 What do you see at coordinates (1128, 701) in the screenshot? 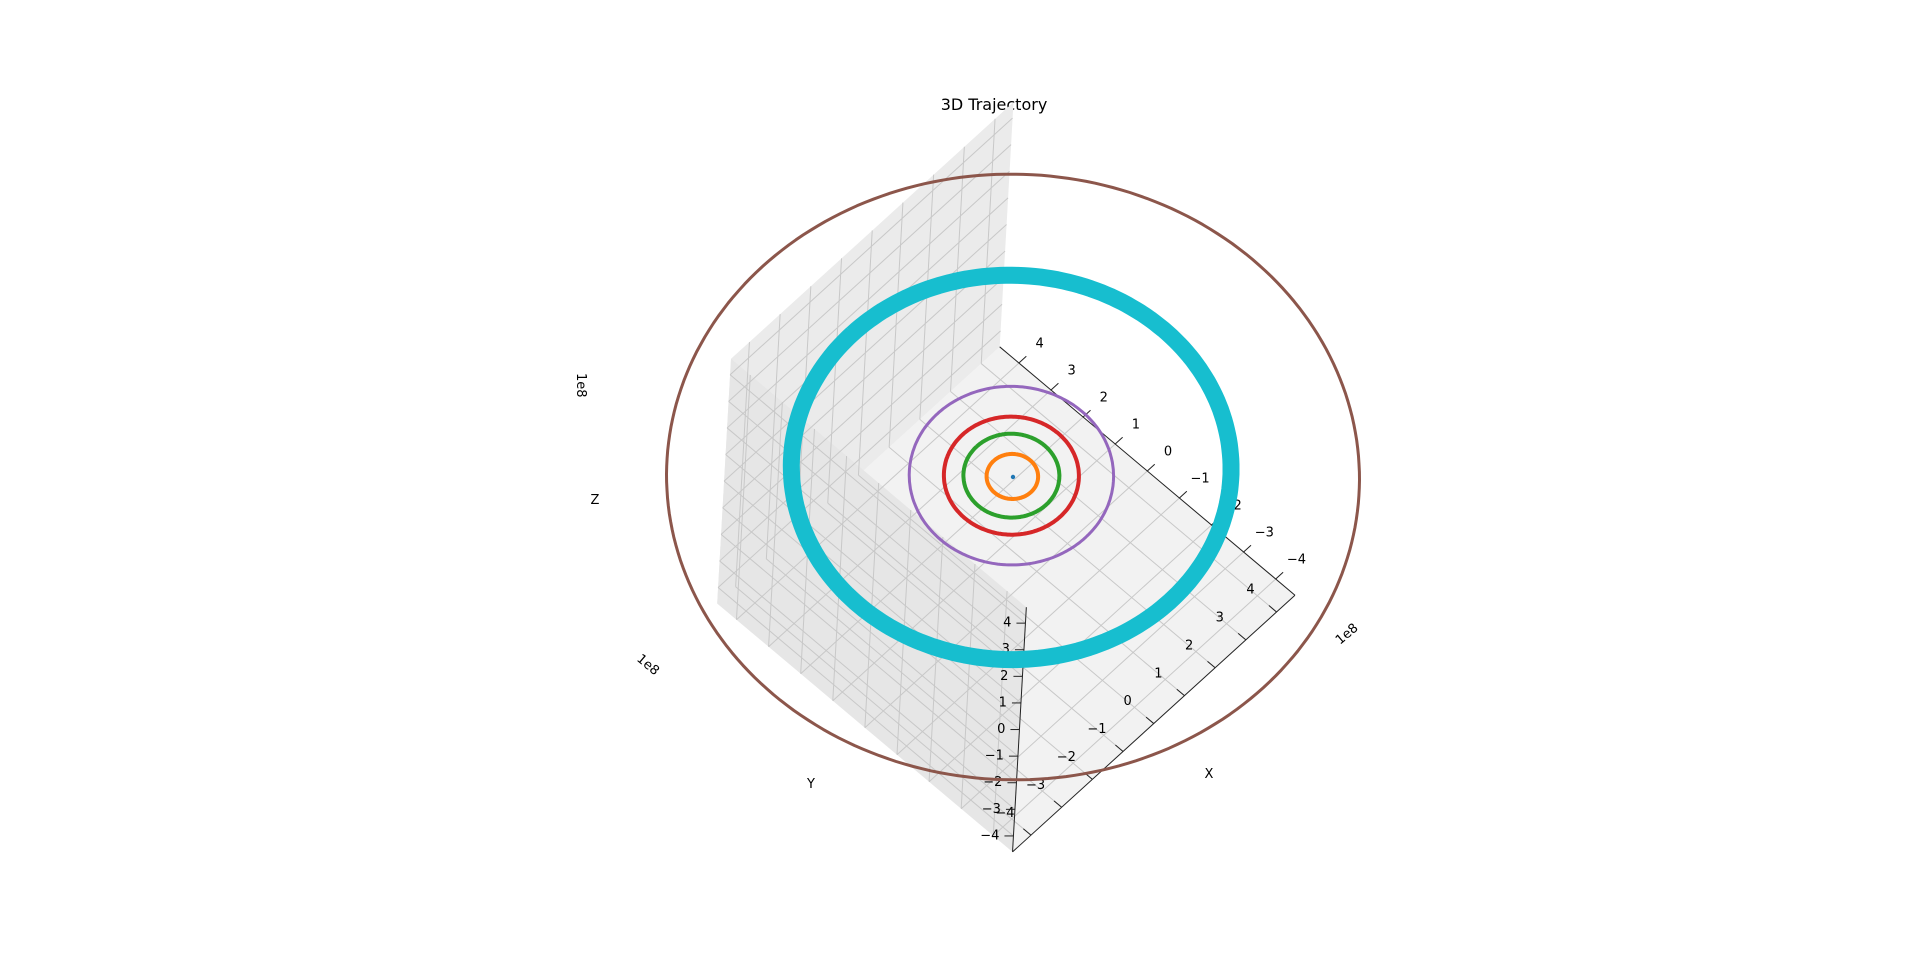
I see `y-tick-label: 0` at bounding box center [1128, 701].